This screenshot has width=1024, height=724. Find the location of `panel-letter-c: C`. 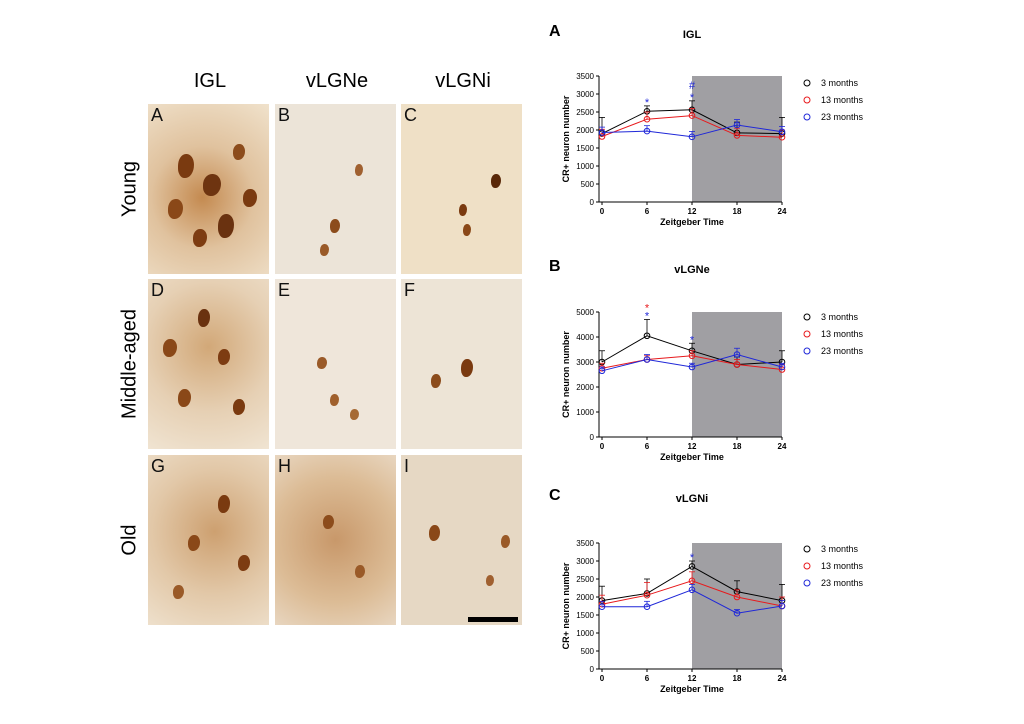

panel-letter-c: C is located at coordinates (410, 115).